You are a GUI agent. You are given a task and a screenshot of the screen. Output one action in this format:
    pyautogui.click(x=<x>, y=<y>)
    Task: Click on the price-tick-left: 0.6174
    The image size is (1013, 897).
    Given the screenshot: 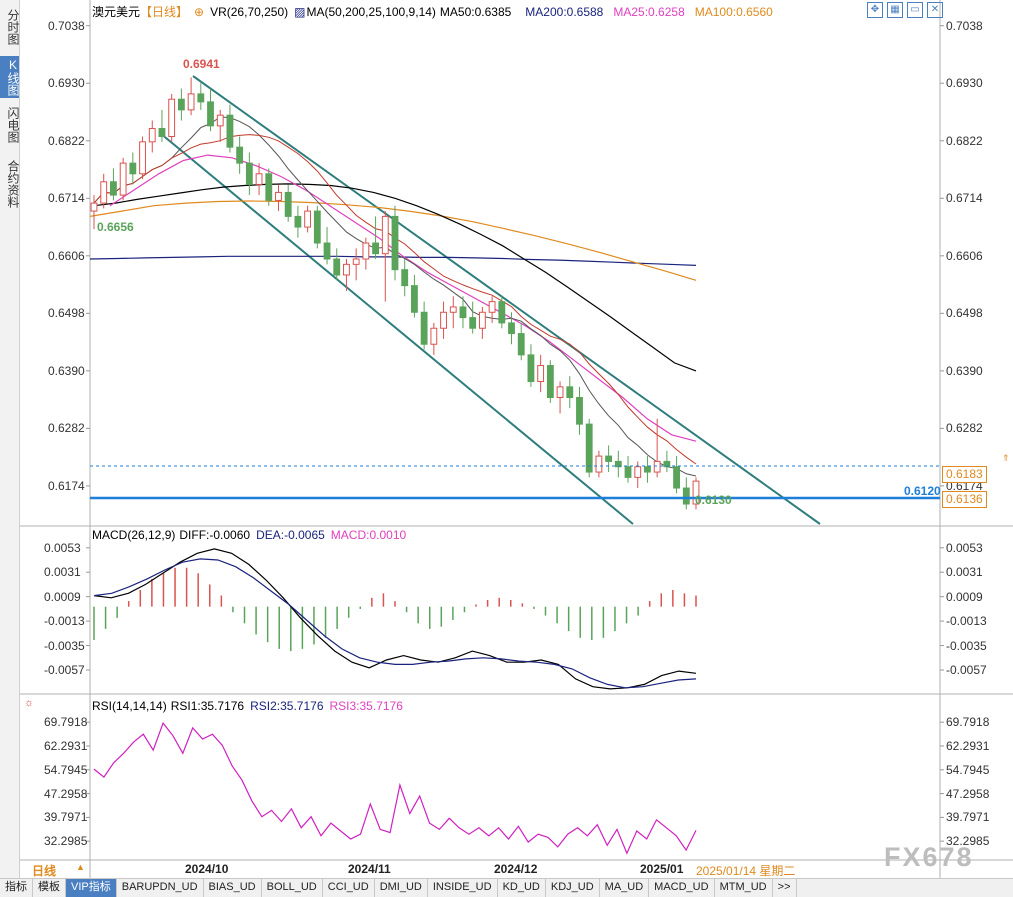 What is the action you would take?
    pyautogui.click(x=66, y=485)
    